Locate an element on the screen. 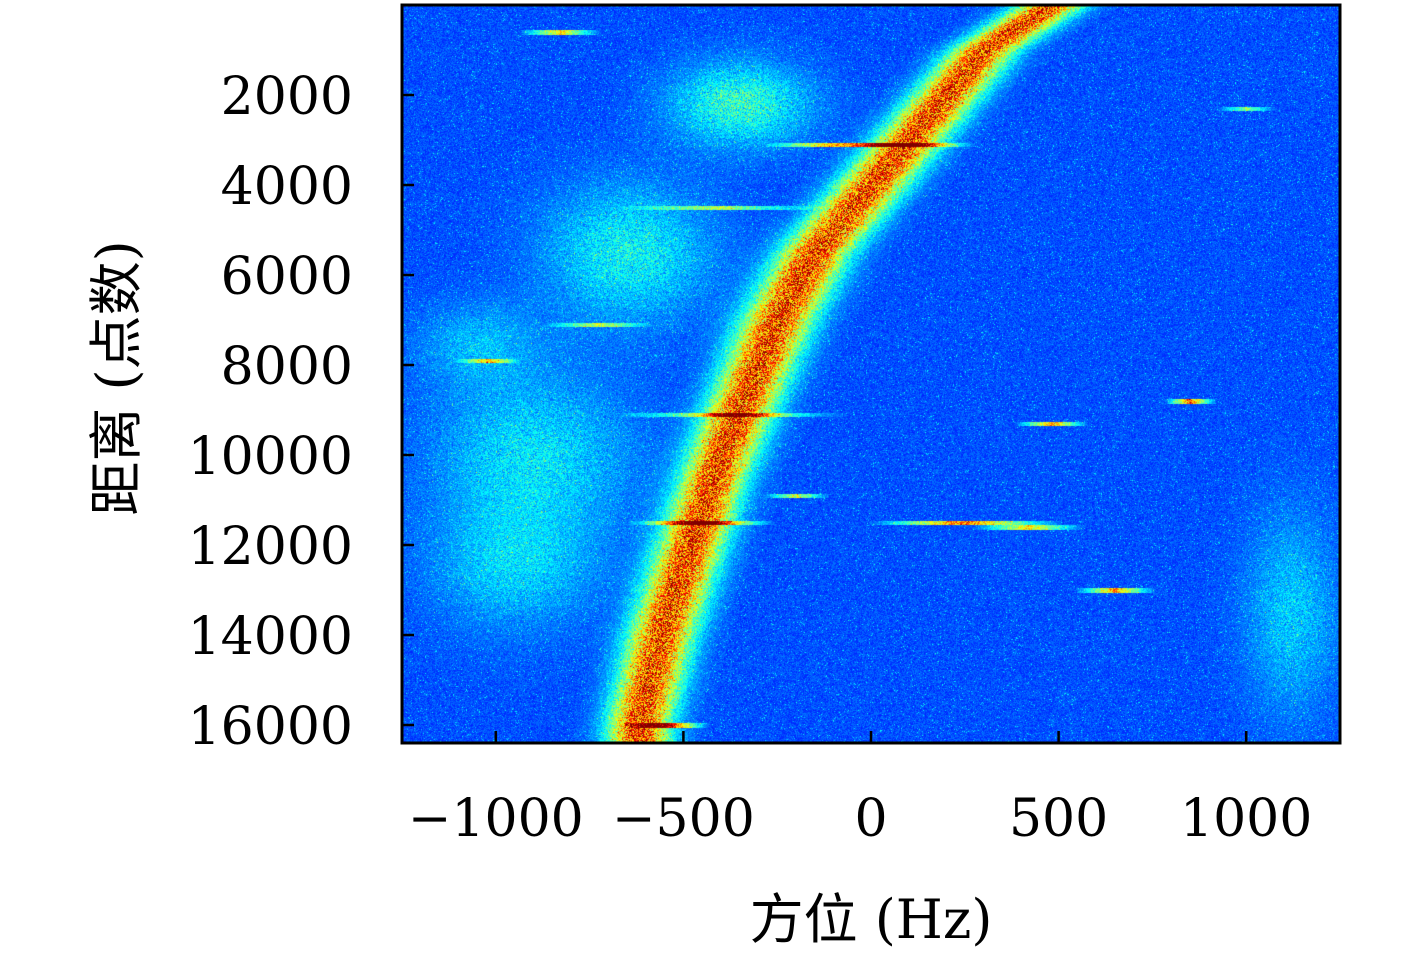  y-tick-label: 2000 is located at coordinates (287, 97).